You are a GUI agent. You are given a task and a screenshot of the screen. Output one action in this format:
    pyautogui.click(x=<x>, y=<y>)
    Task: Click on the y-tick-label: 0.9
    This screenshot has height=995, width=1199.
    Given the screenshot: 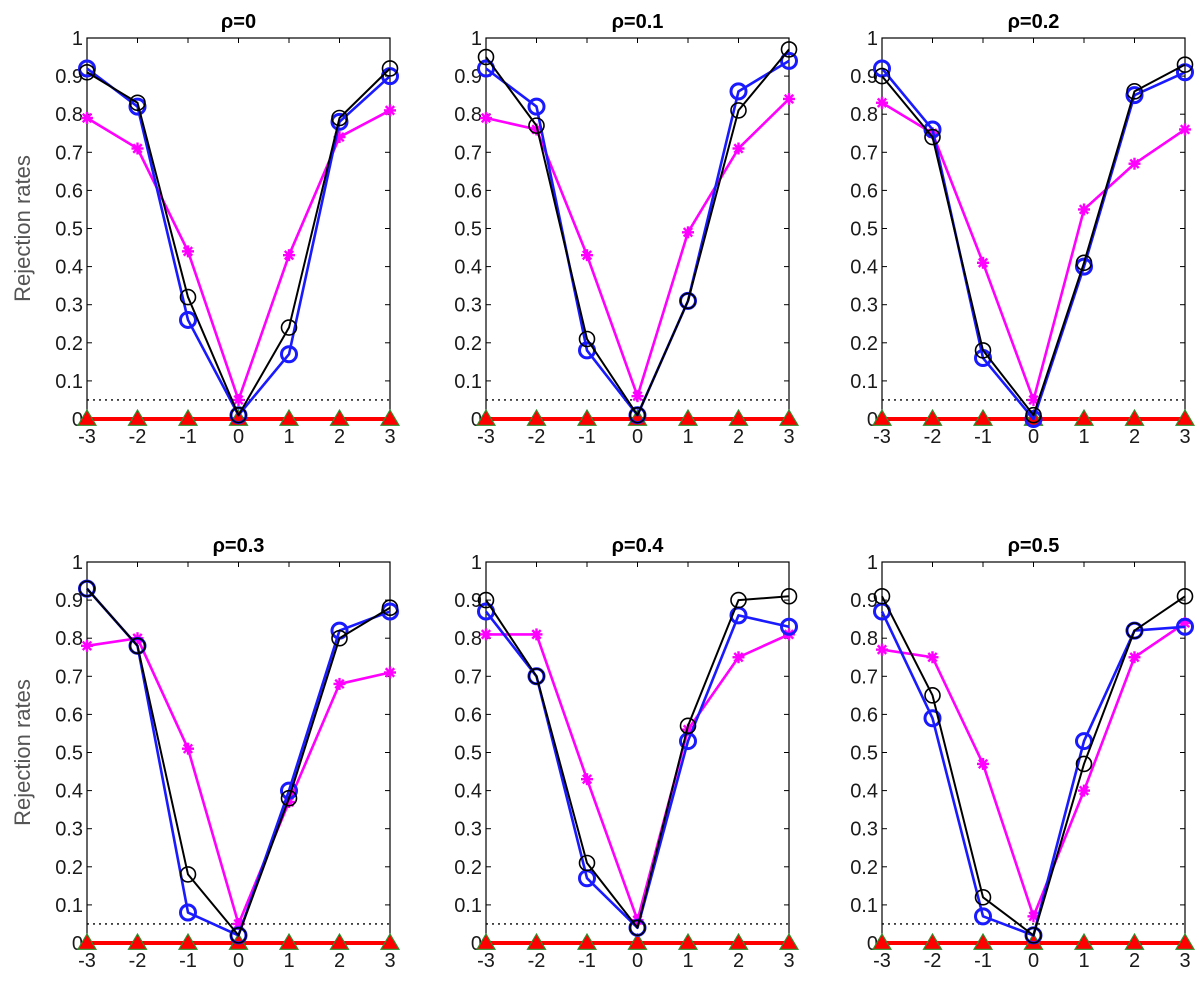 What is the action you would take?
    pyautogui.click(x=468, y=77)
    